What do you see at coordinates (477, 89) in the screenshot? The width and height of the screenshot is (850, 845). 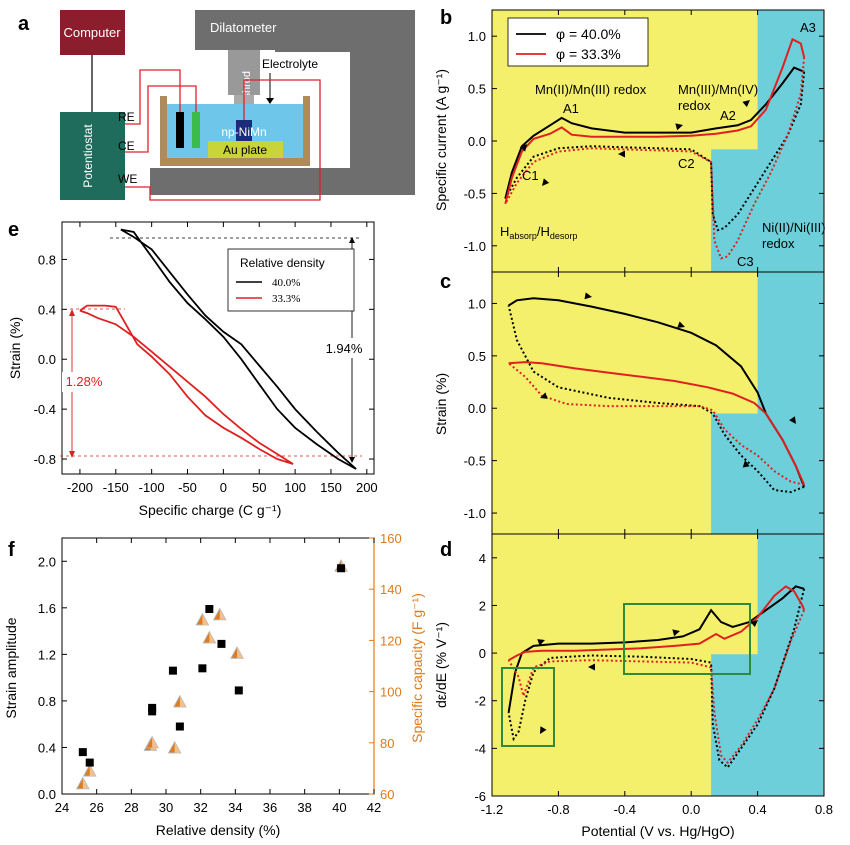 I see `ytick-label-b: 0.5` at bounding box center [477, 89].